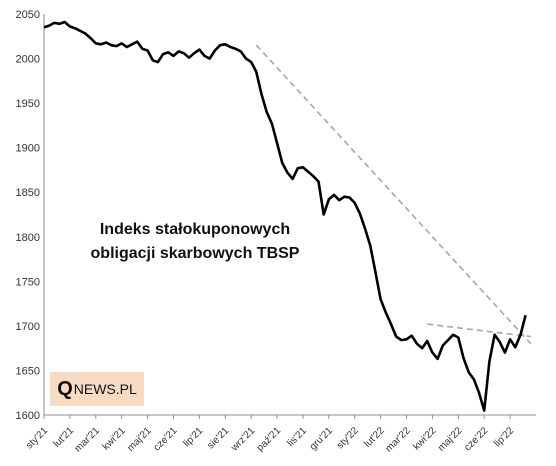  Describe the element at coordinates (28, 149) in the screenshot. I see `y-tick-label: 1900` at that location.